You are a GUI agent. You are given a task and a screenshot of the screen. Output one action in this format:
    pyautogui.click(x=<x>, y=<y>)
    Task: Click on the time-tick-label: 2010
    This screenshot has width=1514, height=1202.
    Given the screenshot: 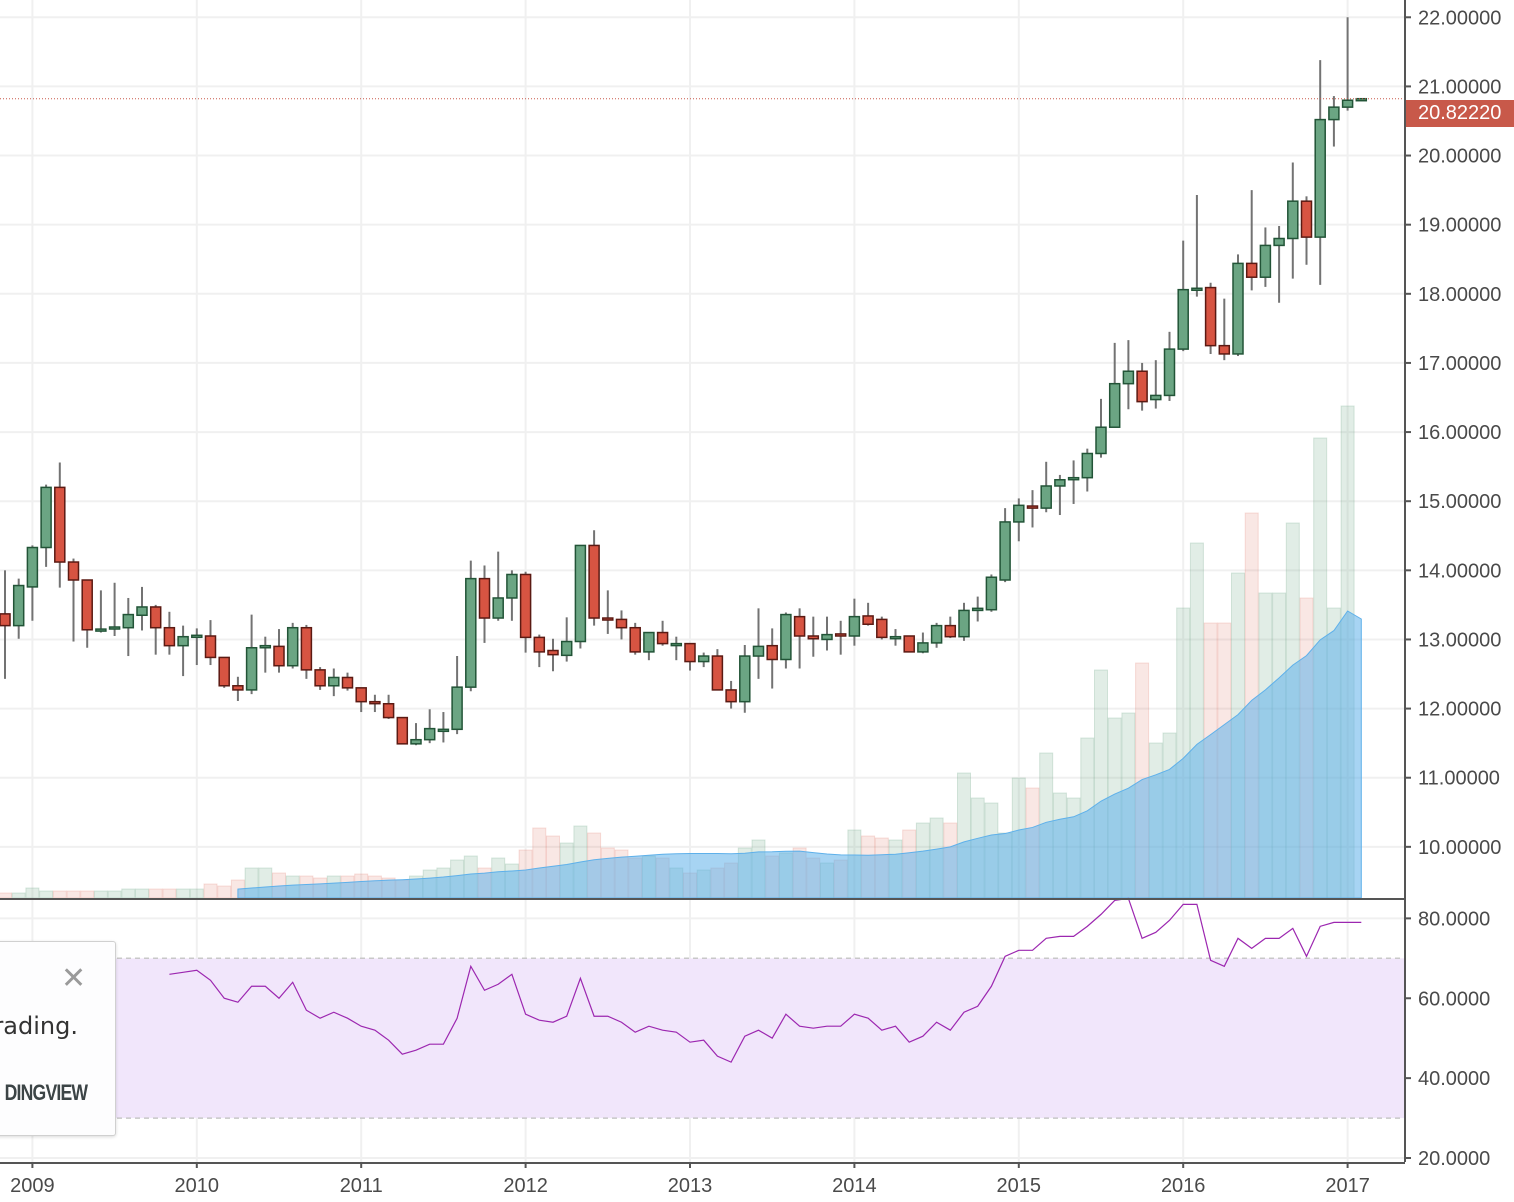 What is the action you would take?
    pyautogui.click(x=197, y=1186)
    